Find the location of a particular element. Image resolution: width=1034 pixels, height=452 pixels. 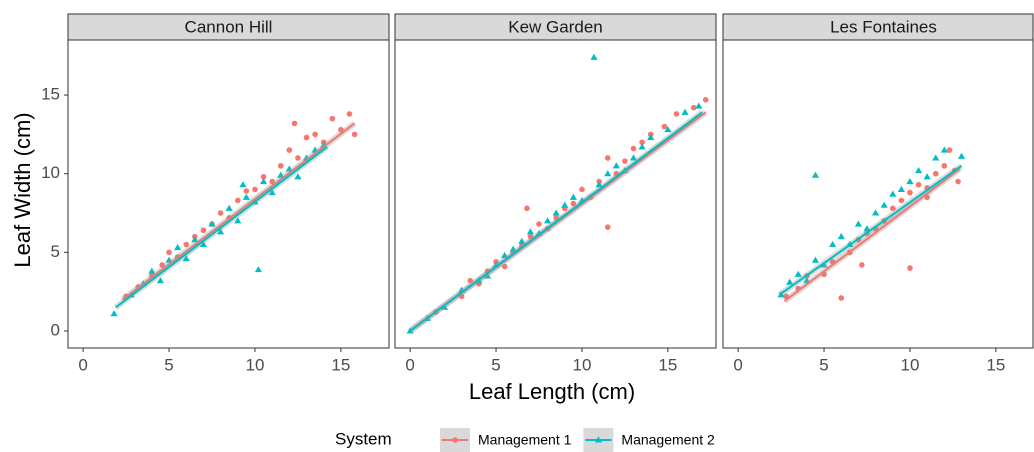

y-tick-label: 15 is located at coordinates (50, 94).